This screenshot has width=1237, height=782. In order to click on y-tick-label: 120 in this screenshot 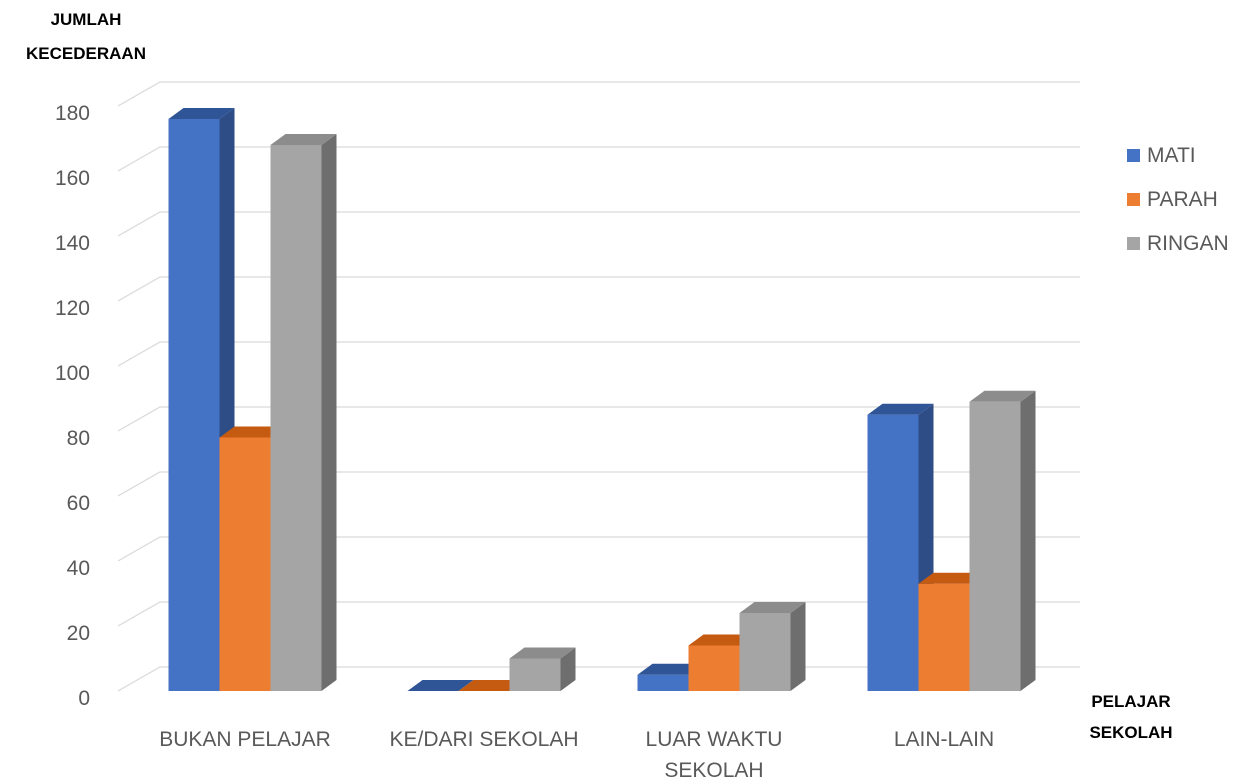, I will do `click(72, 308)`.